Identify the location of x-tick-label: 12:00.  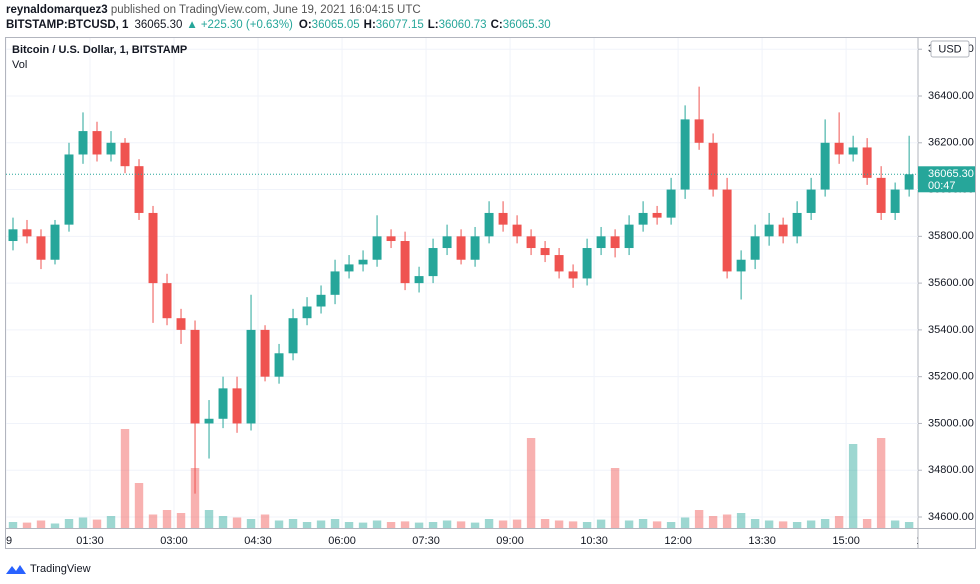
(678, 541).